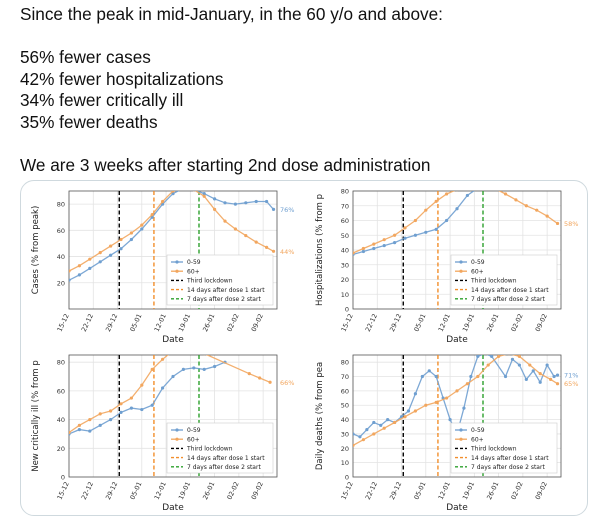 This screenshot has height=521, width=600. Describe the element at coordinates (371, 490) in the screenshot. I see `x-tick-label: 22-12` at that location.